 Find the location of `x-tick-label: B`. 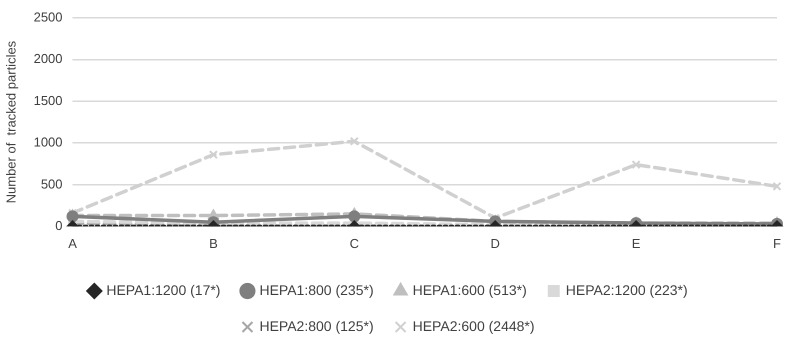

x-tick-label: B is located at coordinates (213, 243).